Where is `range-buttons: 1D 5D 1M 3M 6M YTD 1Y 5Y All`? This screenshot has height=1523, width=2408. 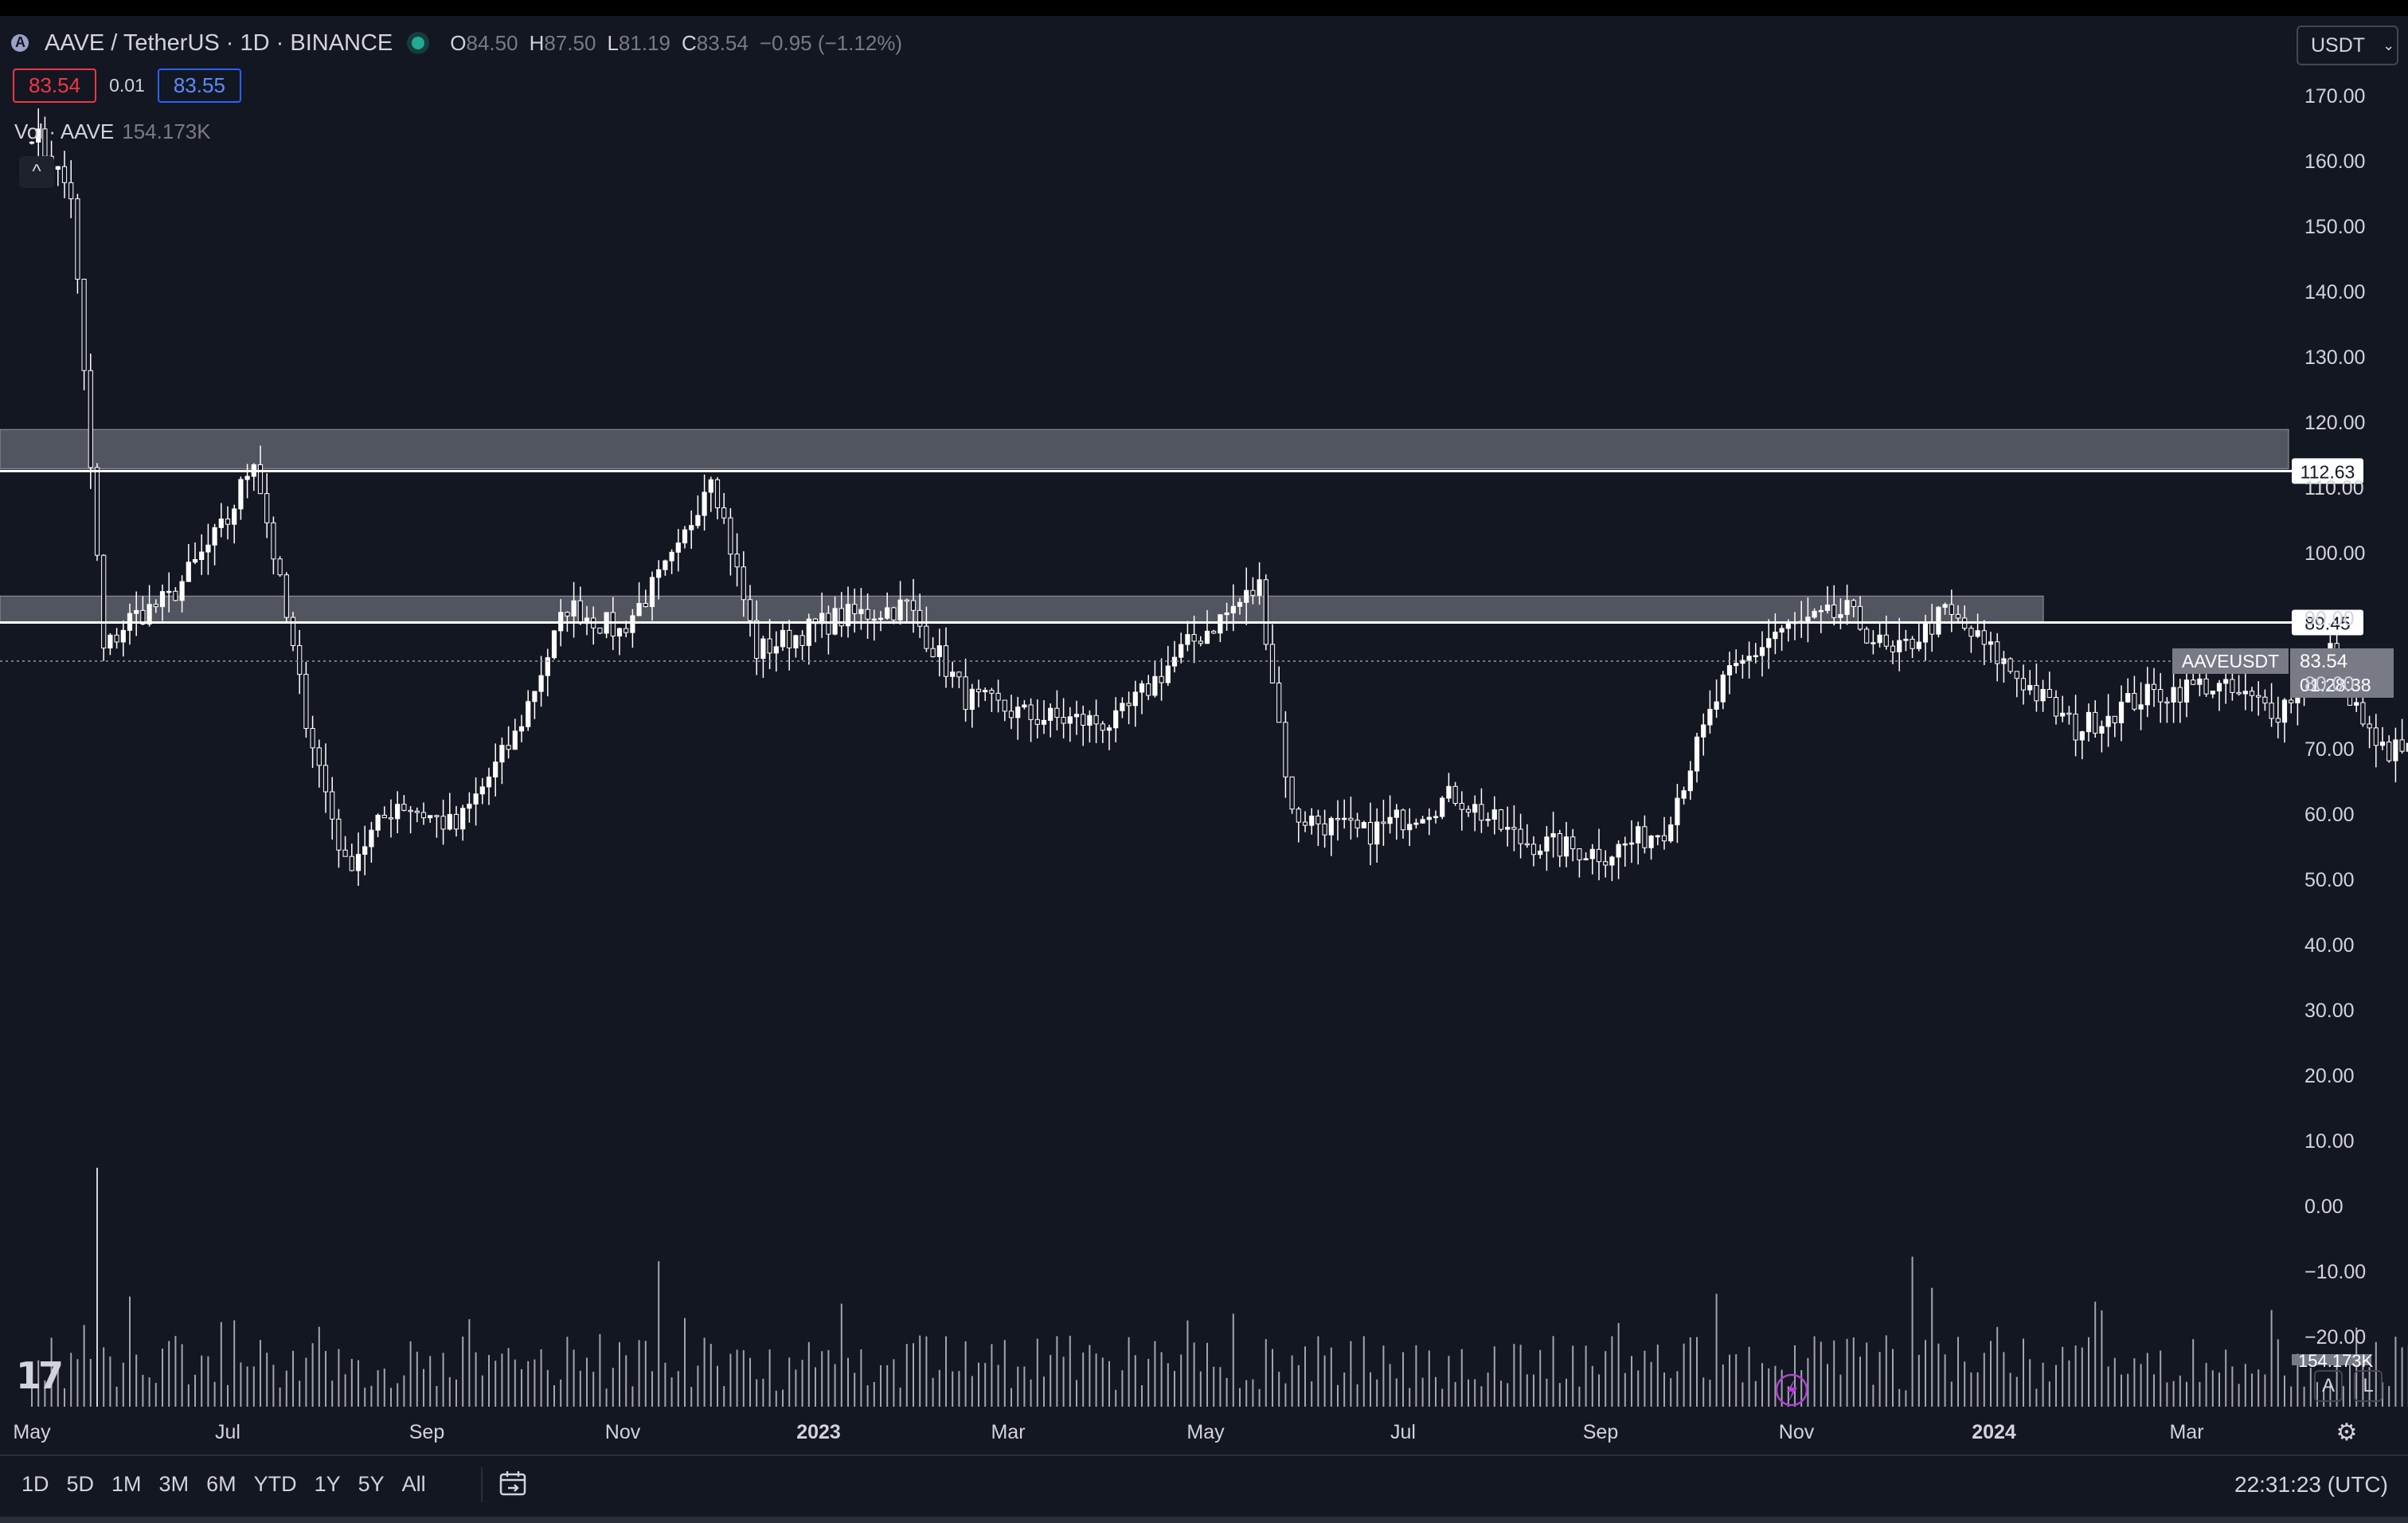 range-buttons: 1D 5D 1M 3M 6M YTD 1Y 5Y All is located at coordinates (224, 1484).